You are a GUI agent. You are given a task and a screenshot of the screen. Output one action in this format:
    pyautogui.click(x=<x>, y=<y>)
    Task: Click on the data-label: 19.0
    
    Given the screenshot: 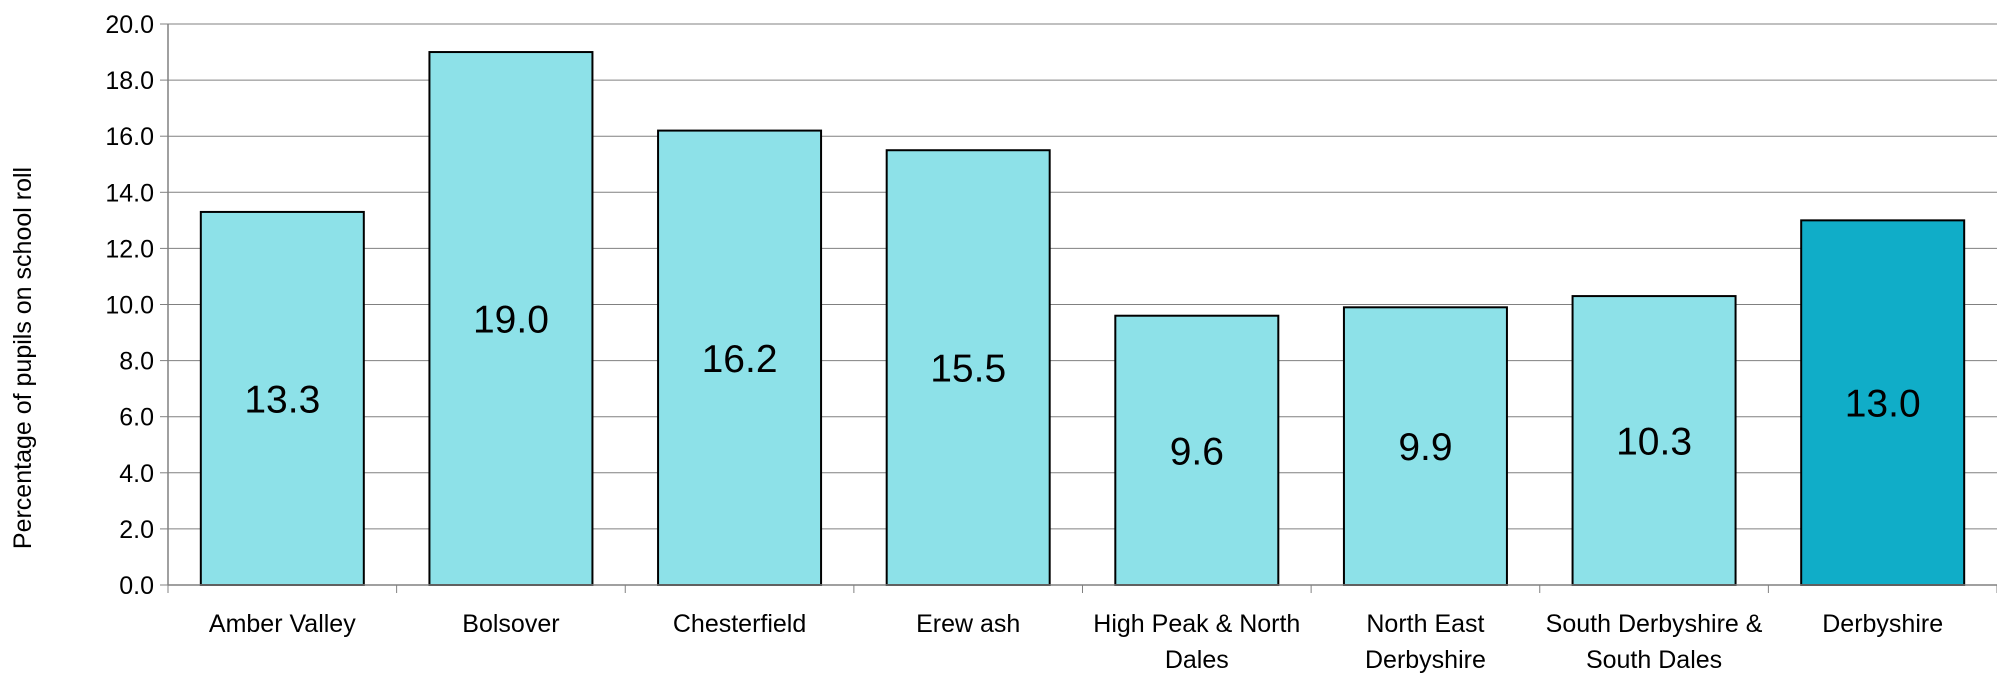 What is the action you would take?
    pyautogui.click(x=511, y=320)
    